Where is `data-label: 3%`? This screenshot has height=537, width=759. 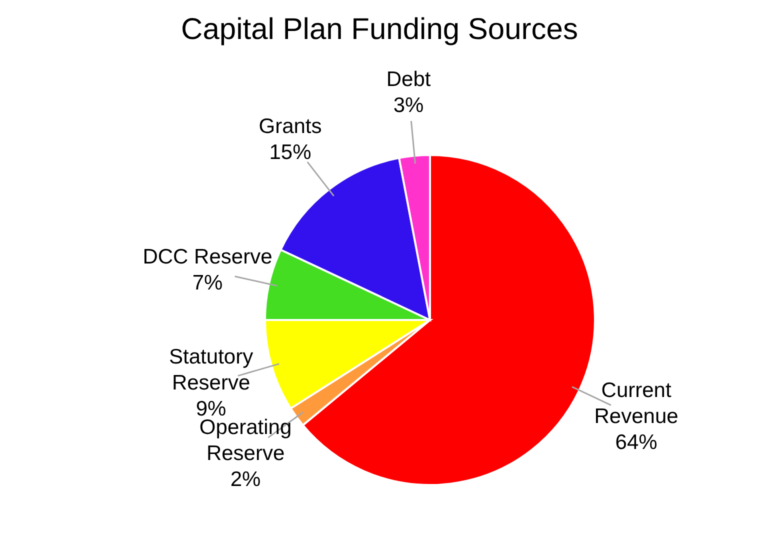
data-label: 3% is located at coordinates (408, 106).